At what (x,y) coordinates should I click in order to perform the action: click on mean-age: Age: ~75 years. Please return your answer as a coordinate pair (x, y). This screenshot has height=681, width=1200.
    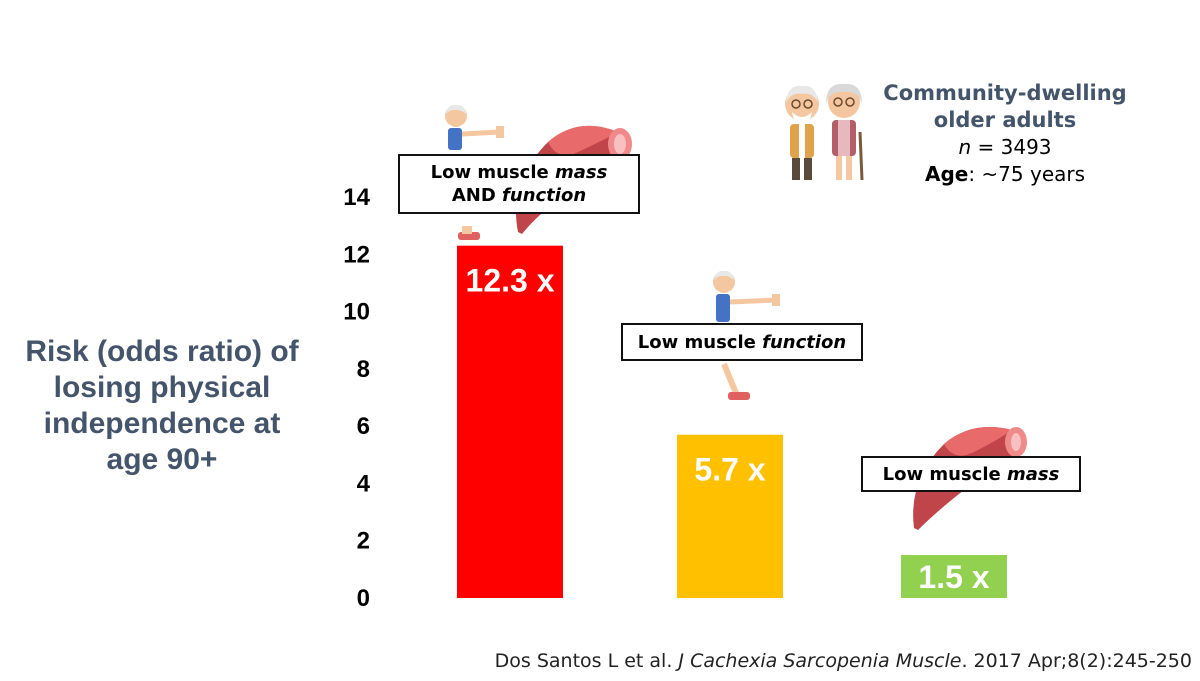
    Looking at the image, I should click on (1005, 174).